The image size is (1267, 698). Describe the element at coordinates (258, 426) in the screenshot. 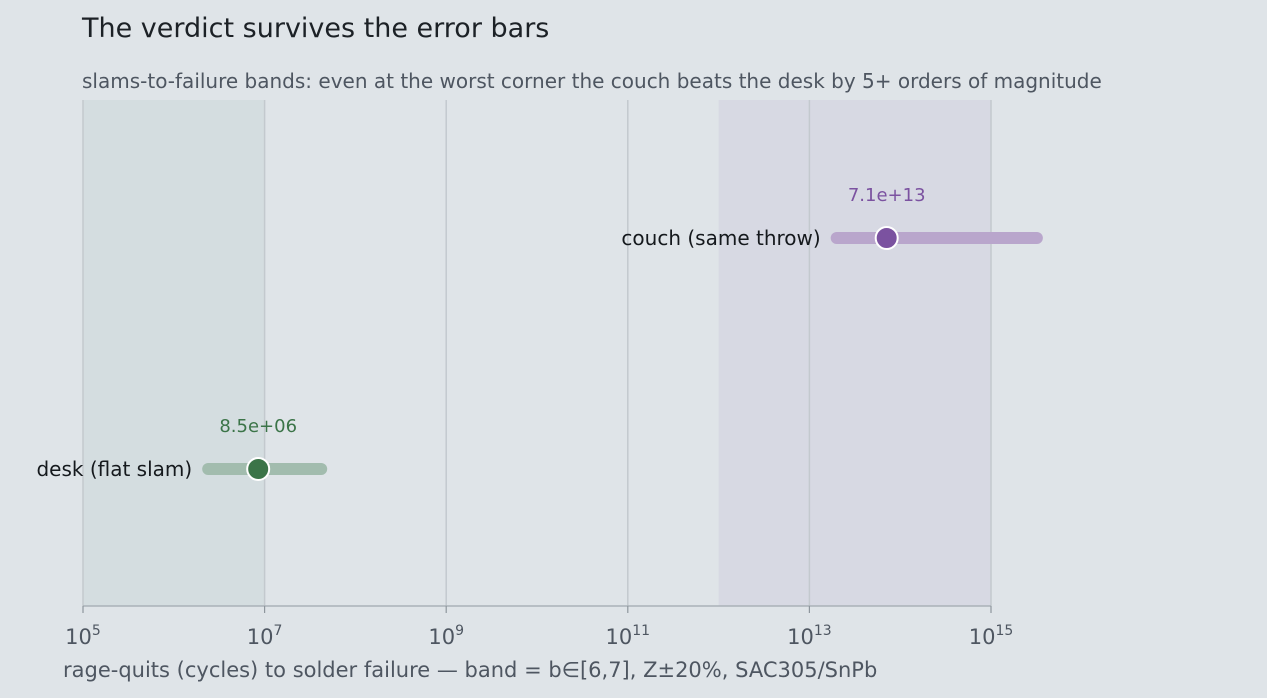

I see `value-label-2: 8.5e+06` at that location.